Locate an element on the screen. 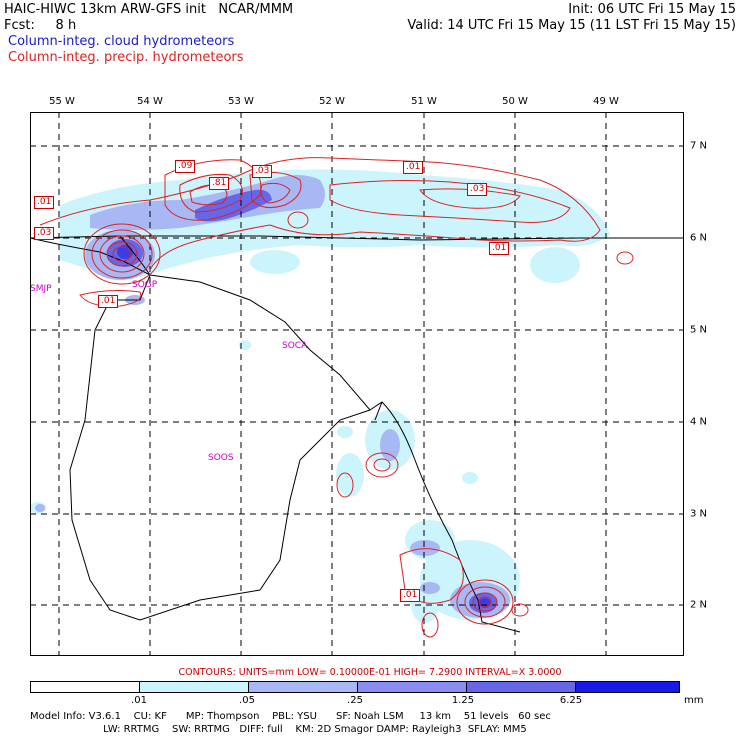 This screenshot has height=740, width=740. lon-label: 53 W is located at coordinates (241, 101).